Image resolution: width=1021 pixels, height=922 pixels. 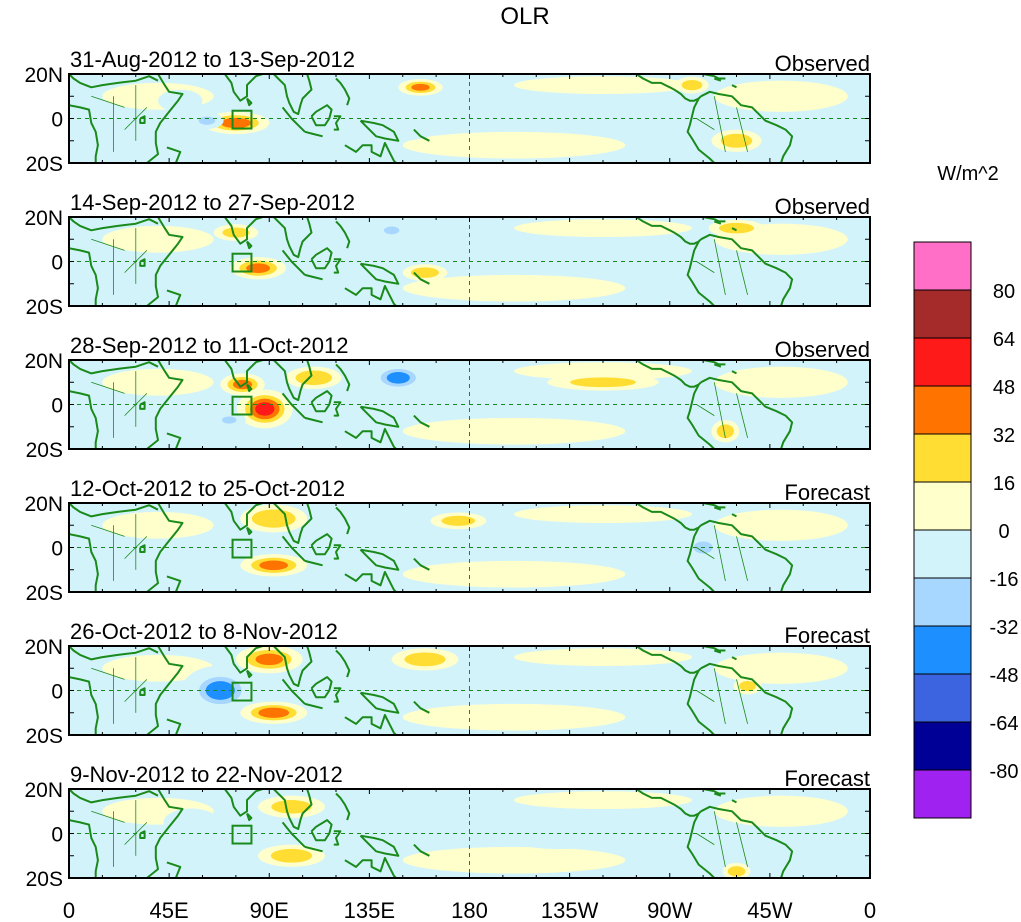 What do you see at coordinates (1004, 628) in the screenshot?
I see `colorbar-label: -32` at bounding box center [1004, 628].